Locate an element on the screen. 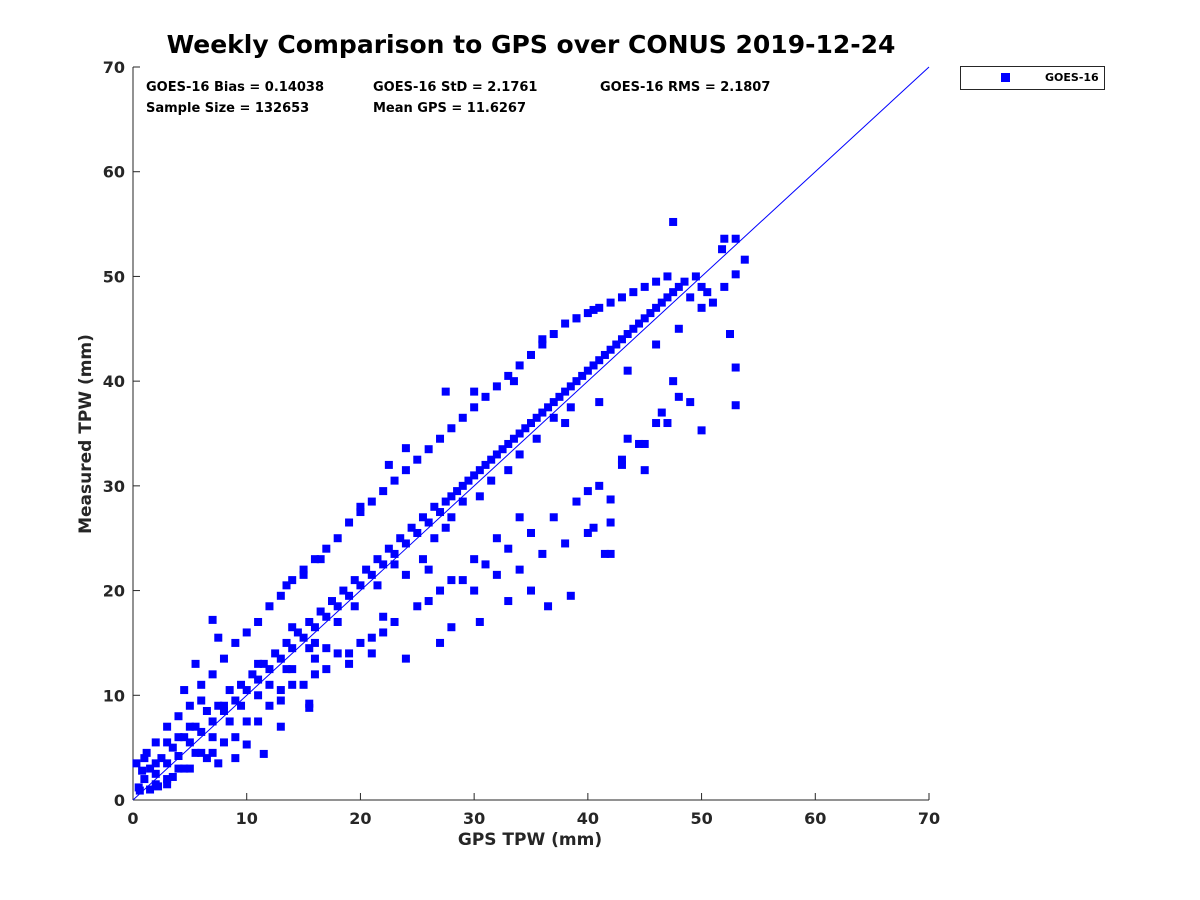  x-tick-label: 60 is located at coordinates (815, 818).